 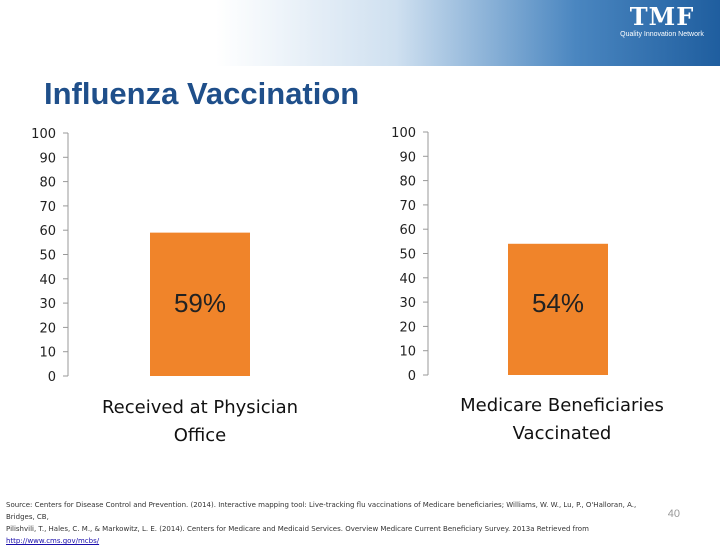 What do you see at coordinates (53, 541) in the screenshot?
I see `source-link: http://www.cms.gov/mcbs/` at bounding box center [53, 541].